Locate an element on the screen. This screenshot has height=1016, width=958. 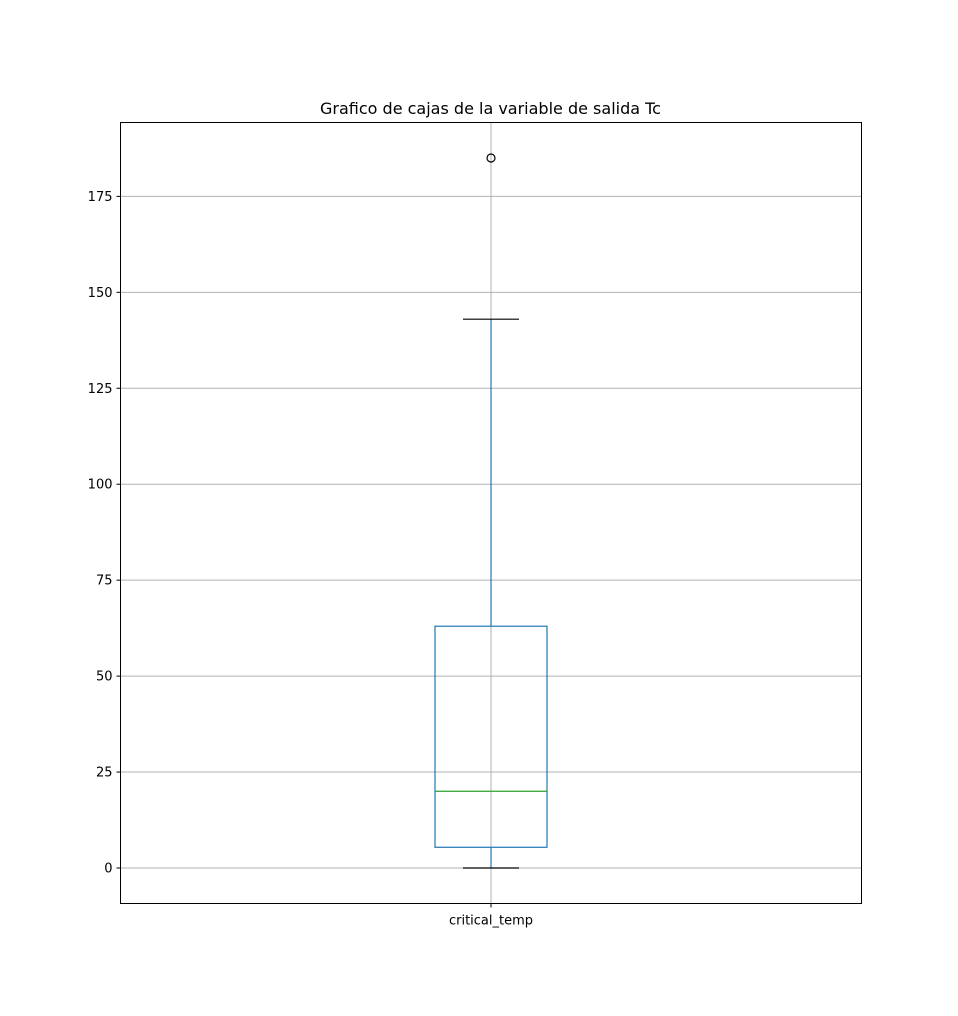
y-tick-label: 25 is located at coordinates (104, 773).